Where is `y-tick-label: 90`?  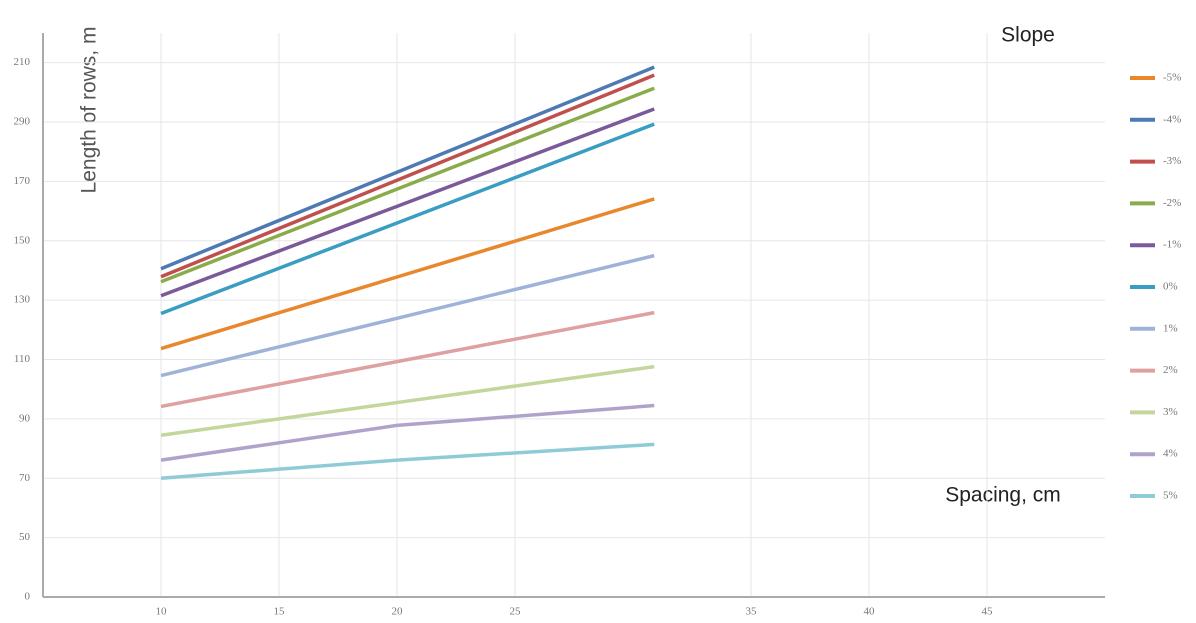 y-tick-label: 90 is located at coordinates (25, 418).